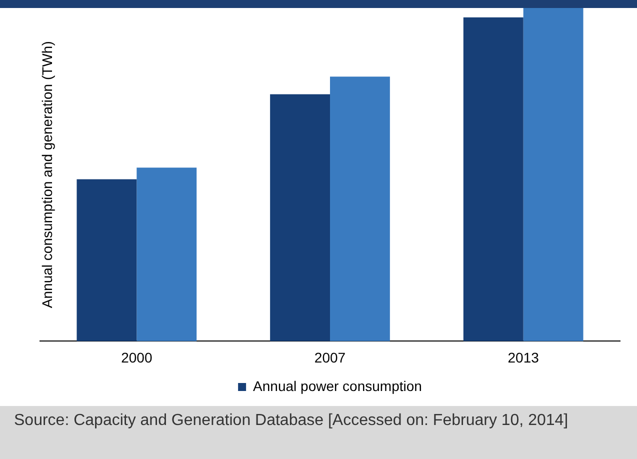  I want to click on y-axis-title: Annual consumption and generation (TWh), so click(46, 174).